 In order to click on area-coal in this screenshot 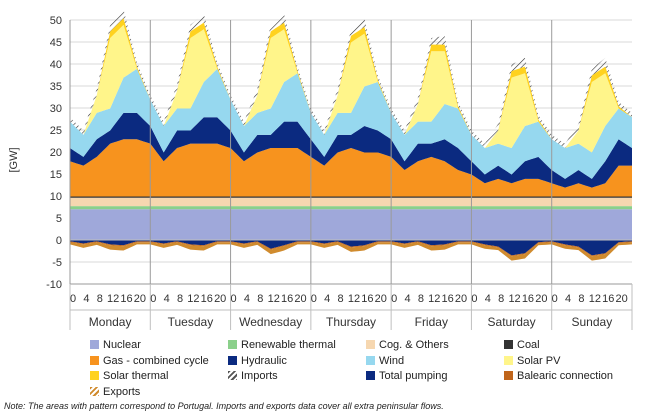, I will do `click(351, 197)`.